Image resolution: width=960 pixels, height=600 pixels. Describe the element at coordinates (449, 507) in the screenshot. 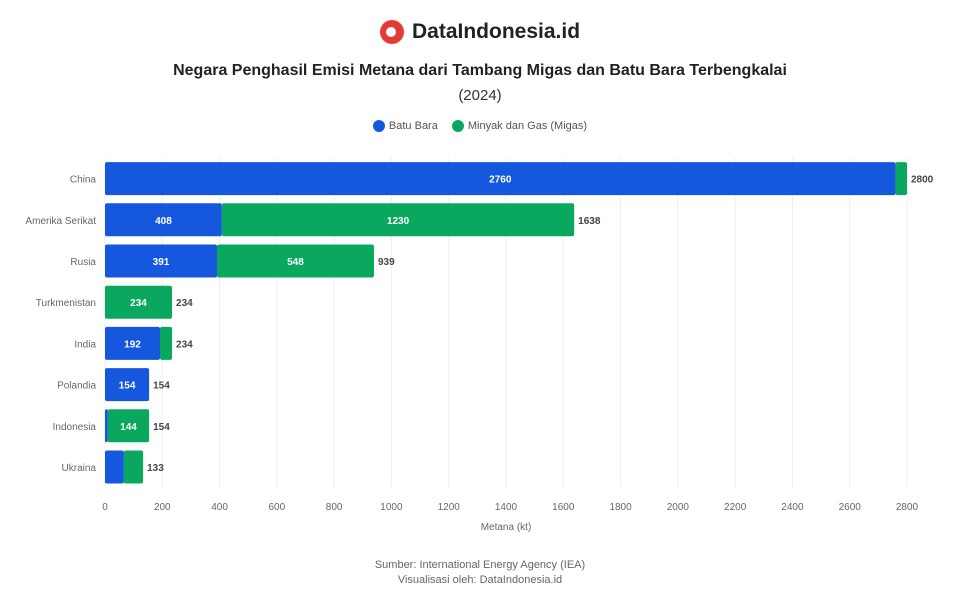

I see `x-tick-label: 1200` at that location.